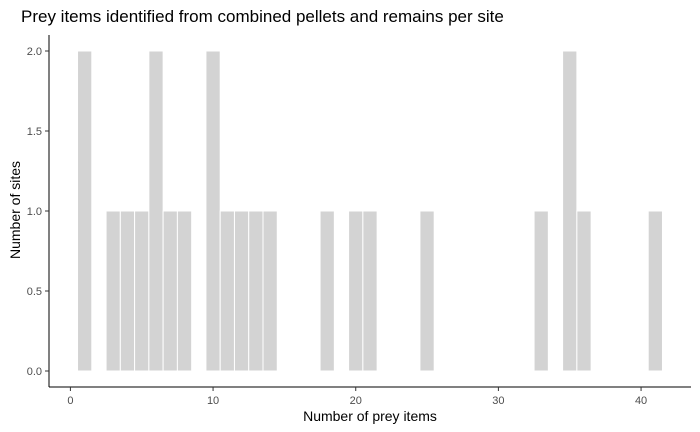 The height and width of the screenshot is (432, 700). What do you see at coordinates (34, 132) in the screenshot?
I see `y-tick-label: 1.5` at bounding box center [34, 132].